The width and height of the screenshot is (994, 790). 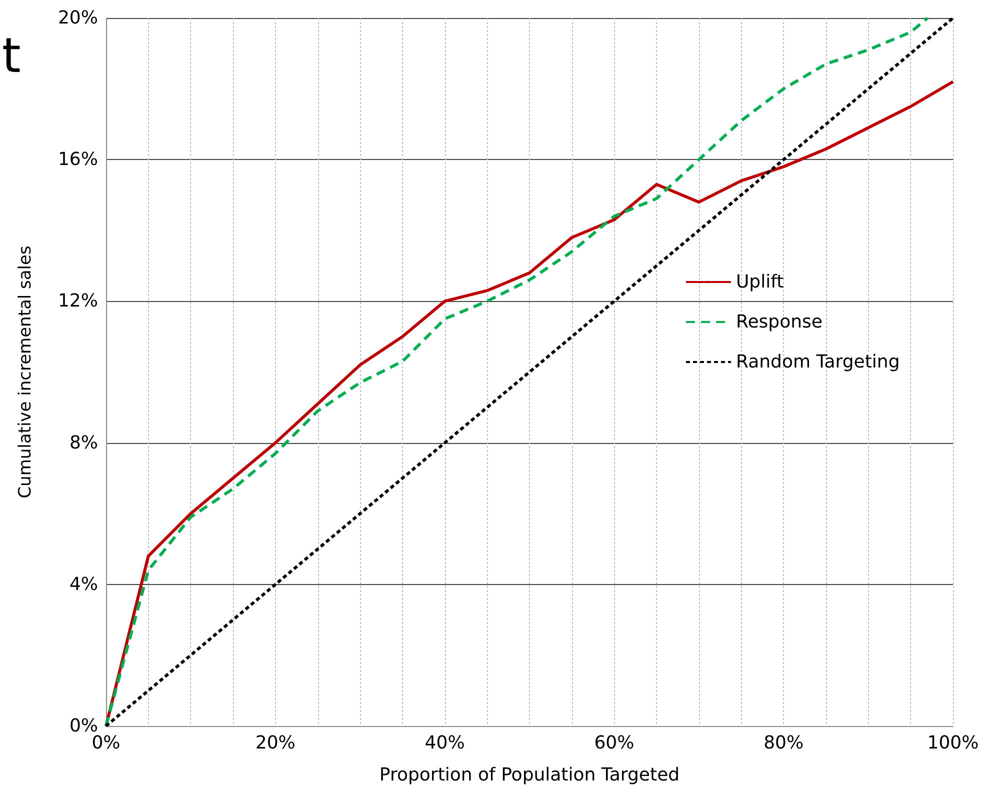 I want to click on y-tick-label: 12%, so click(x=78, y=301).